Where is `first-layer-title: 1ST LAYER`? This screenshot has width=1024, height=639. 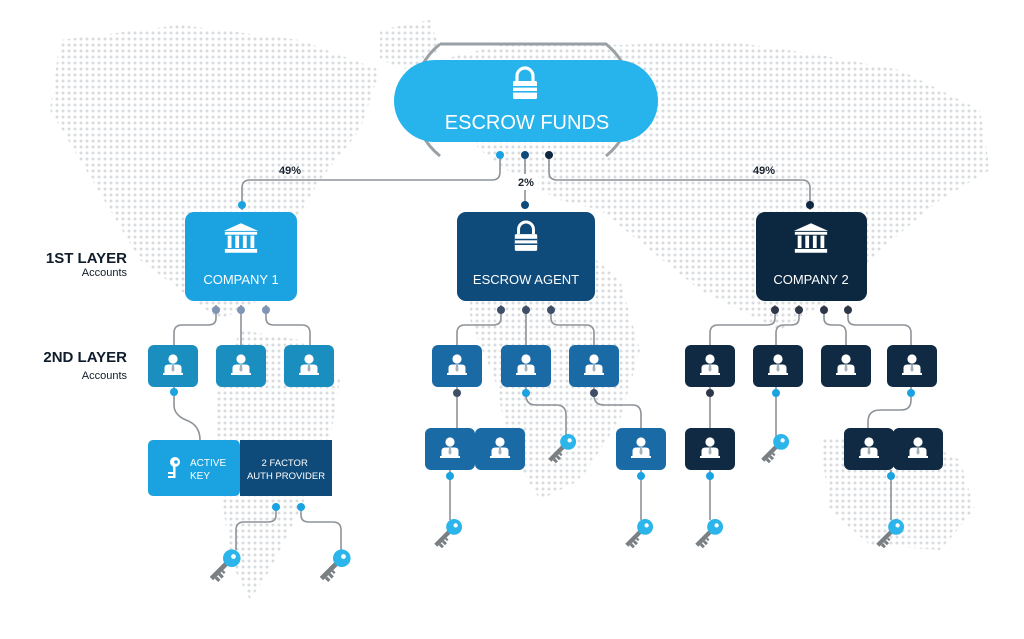 first-layer-title: 1ST LAYER is located at coordinates (86, 258).